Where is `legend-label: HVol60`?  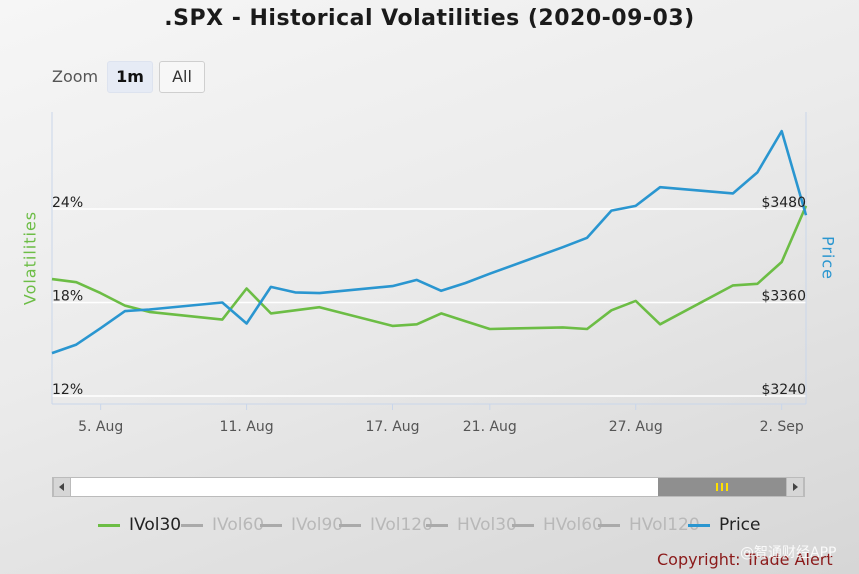
legend-label: HVol60 is located at coordinates (573, 525).